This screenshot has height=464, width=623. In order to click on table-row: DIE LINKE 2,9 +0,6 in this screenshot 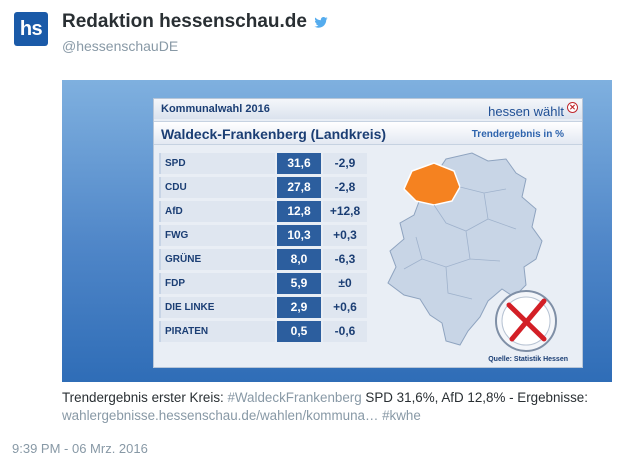, I will do `click(265, 307)`.